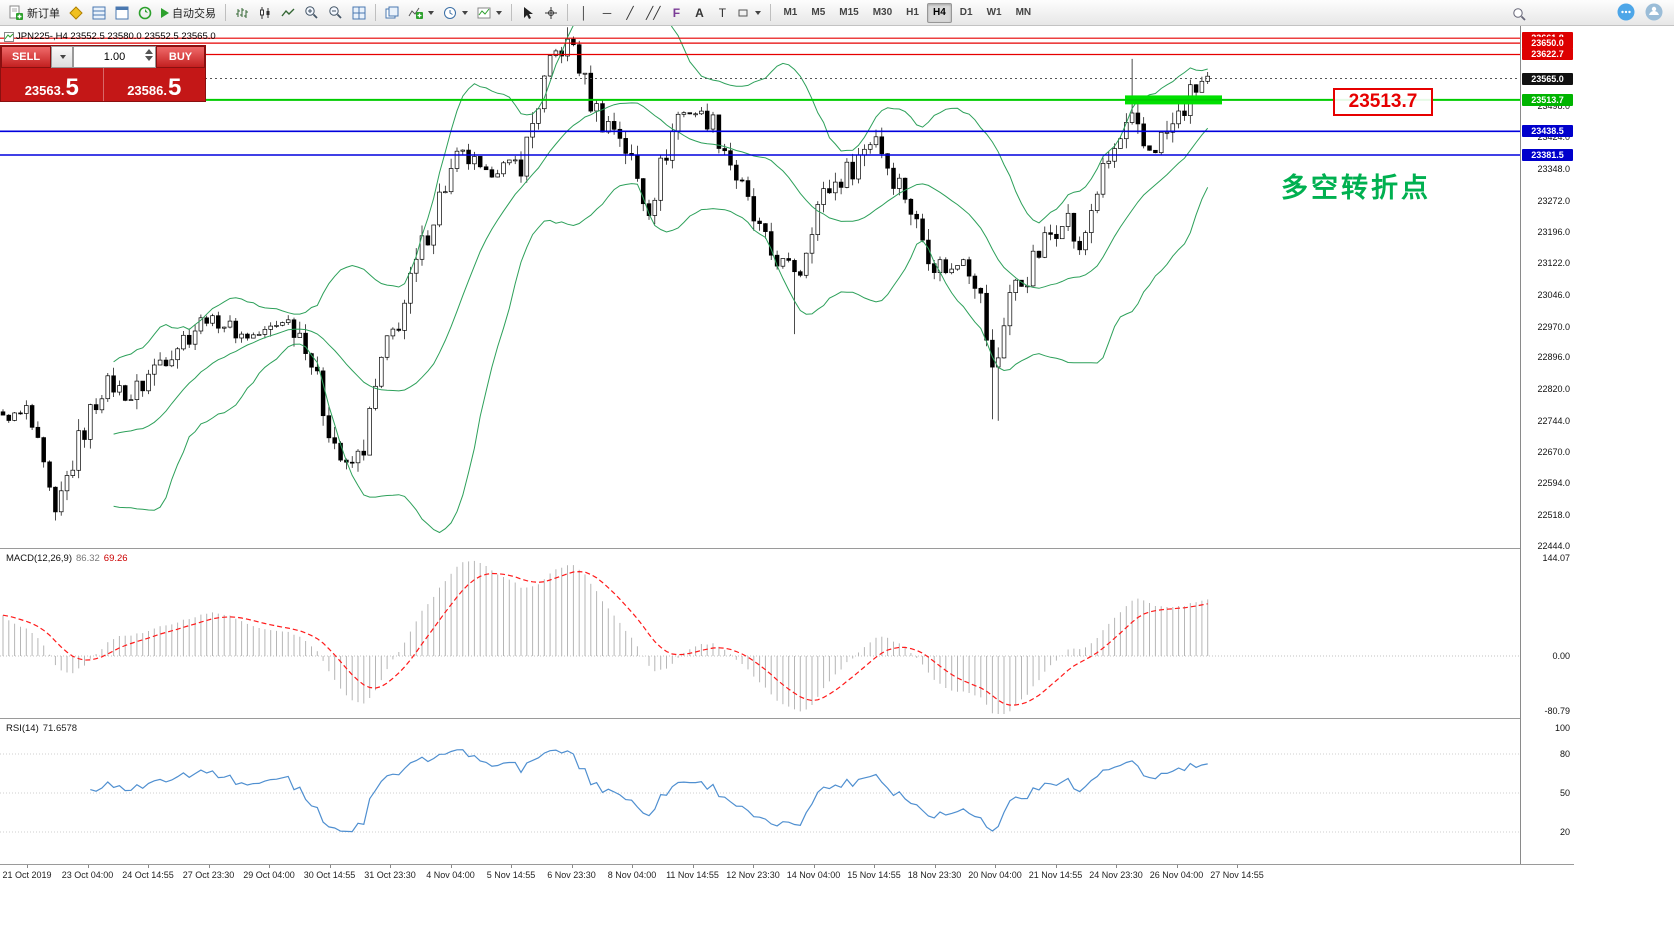 The height and width of the screenshot is (948, 1674). I want to click on buy-price: 23586. 5, so click(155, 84).